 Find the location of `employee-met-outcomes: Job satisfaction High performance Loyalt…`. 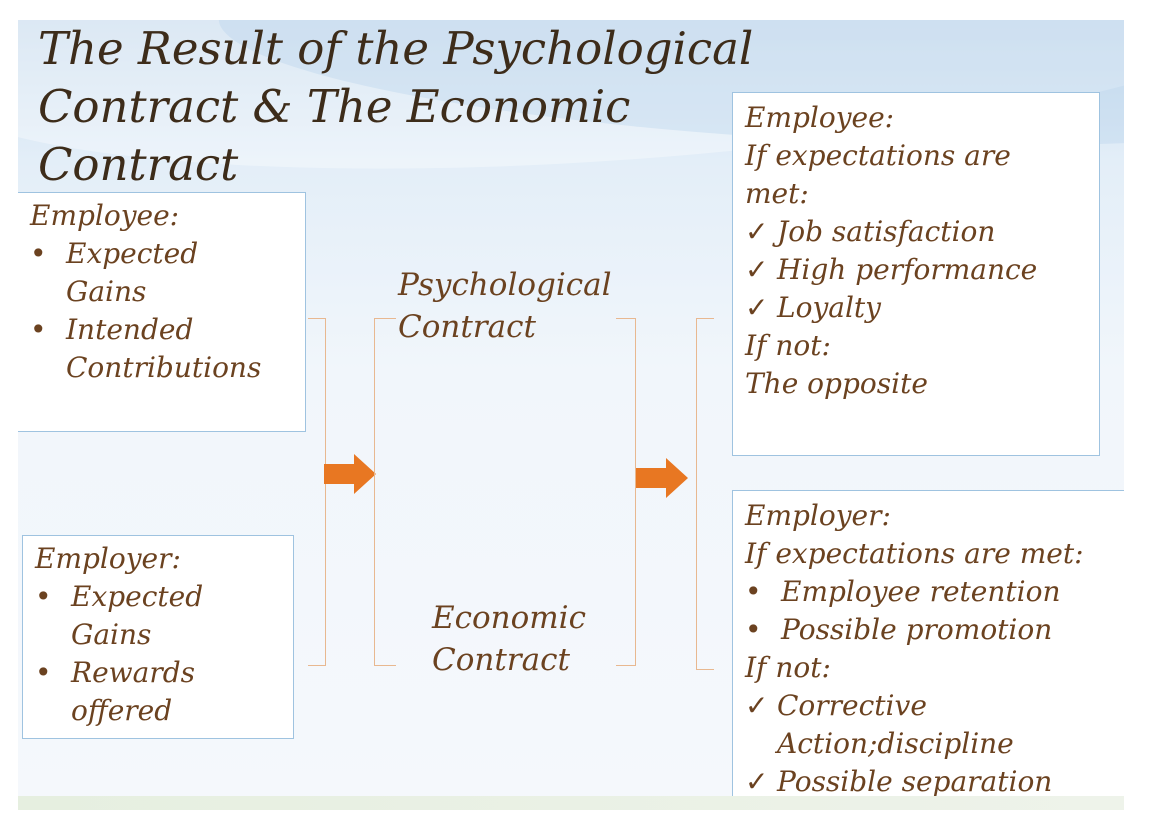

employee-met-outcomes: Job satisfaction High performance Loyalt… is located at coordinates (922, 270).